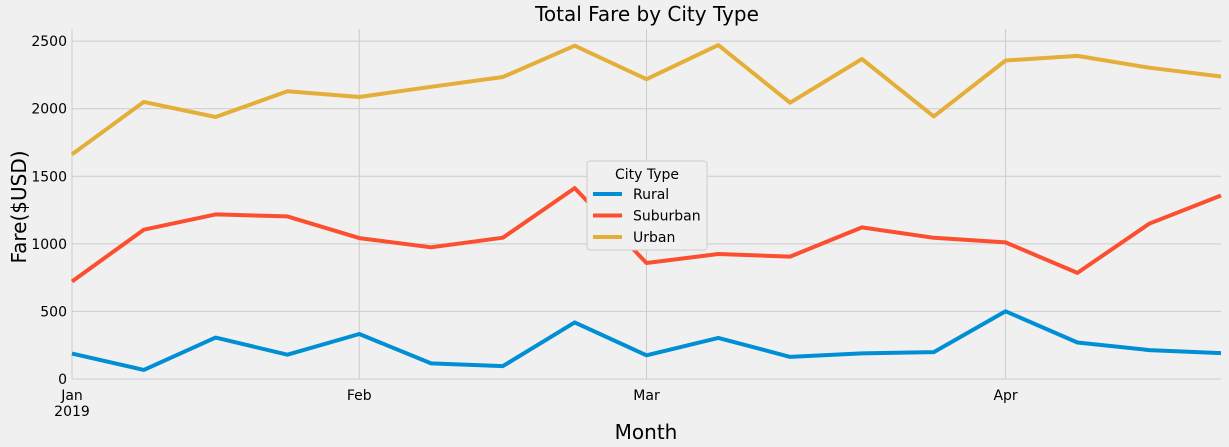  I want to click on legend-label-rural: Rural, so click(651, 195).